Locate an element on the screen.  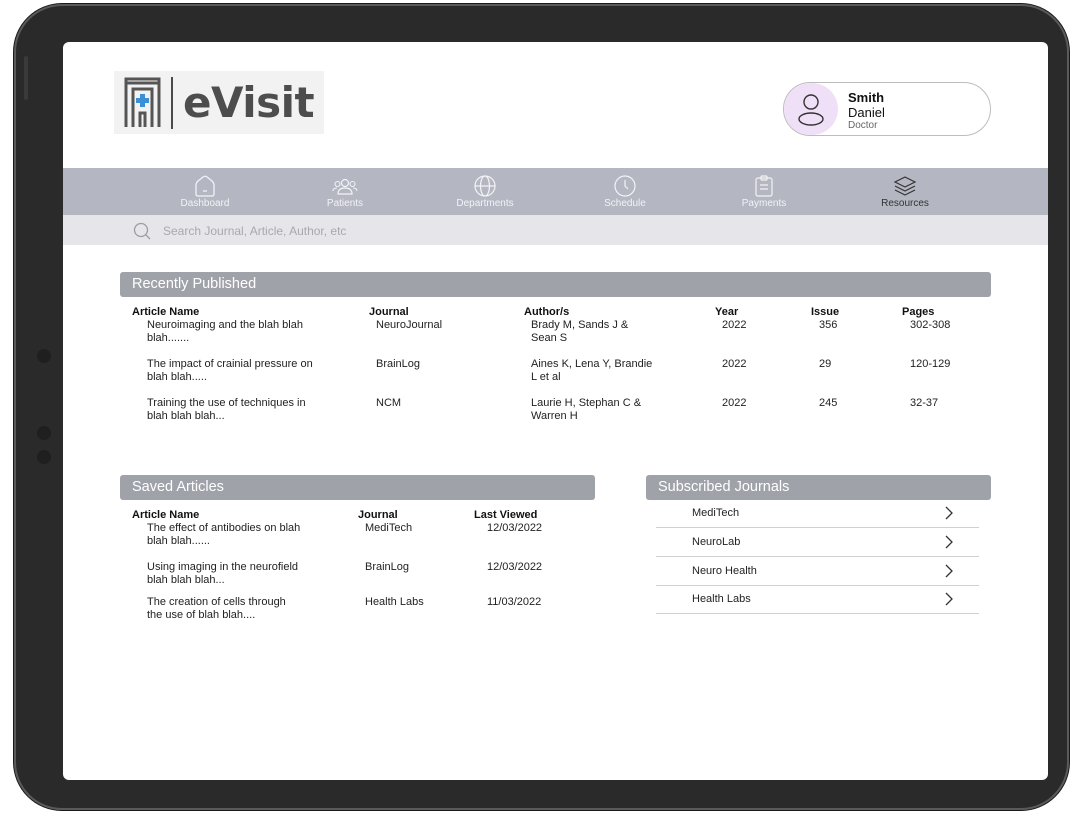
pages-cell: 32-37 is located at coordinates (924, 403).